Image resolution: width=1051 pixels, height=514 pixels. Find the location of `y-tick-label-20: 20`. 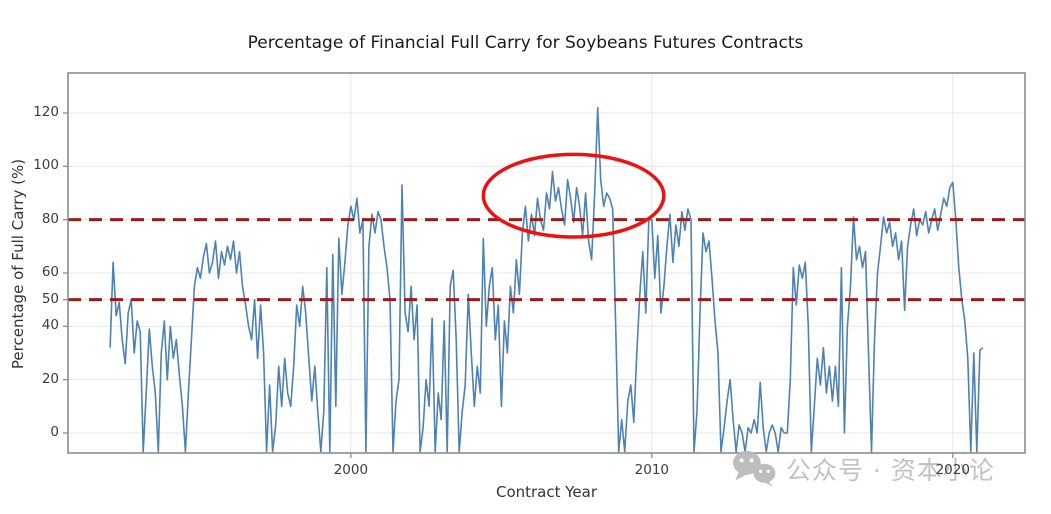

y-tick-label-20: 20 is located at coordinates (50, 378).